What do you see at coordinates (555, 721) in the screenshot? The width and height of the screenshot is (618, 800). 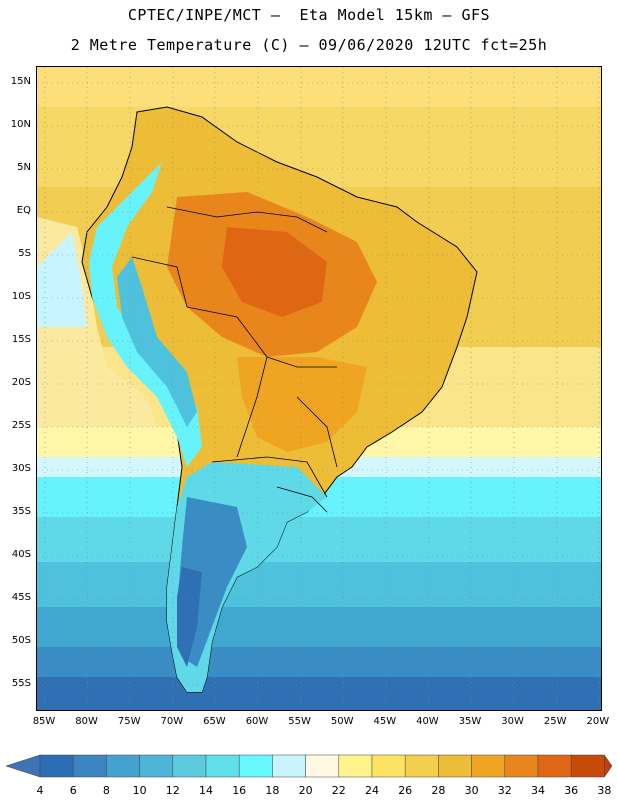 I see `lon-label: 25W` at bounding box center [555, 721].